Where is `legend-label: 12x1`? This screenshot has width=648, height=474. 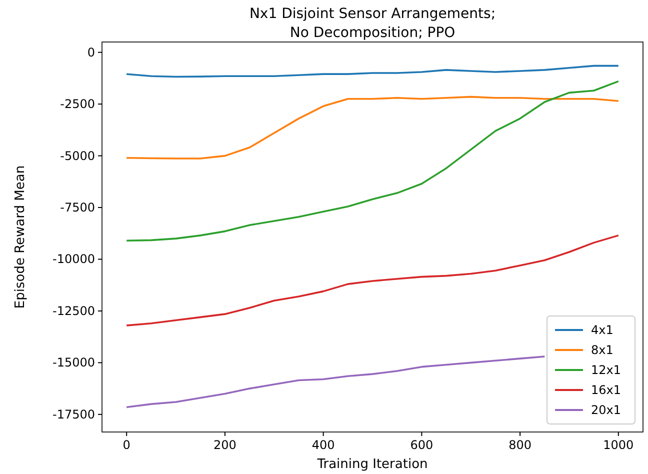 legend-label: 12x1 is located at coordinates (606, 370).